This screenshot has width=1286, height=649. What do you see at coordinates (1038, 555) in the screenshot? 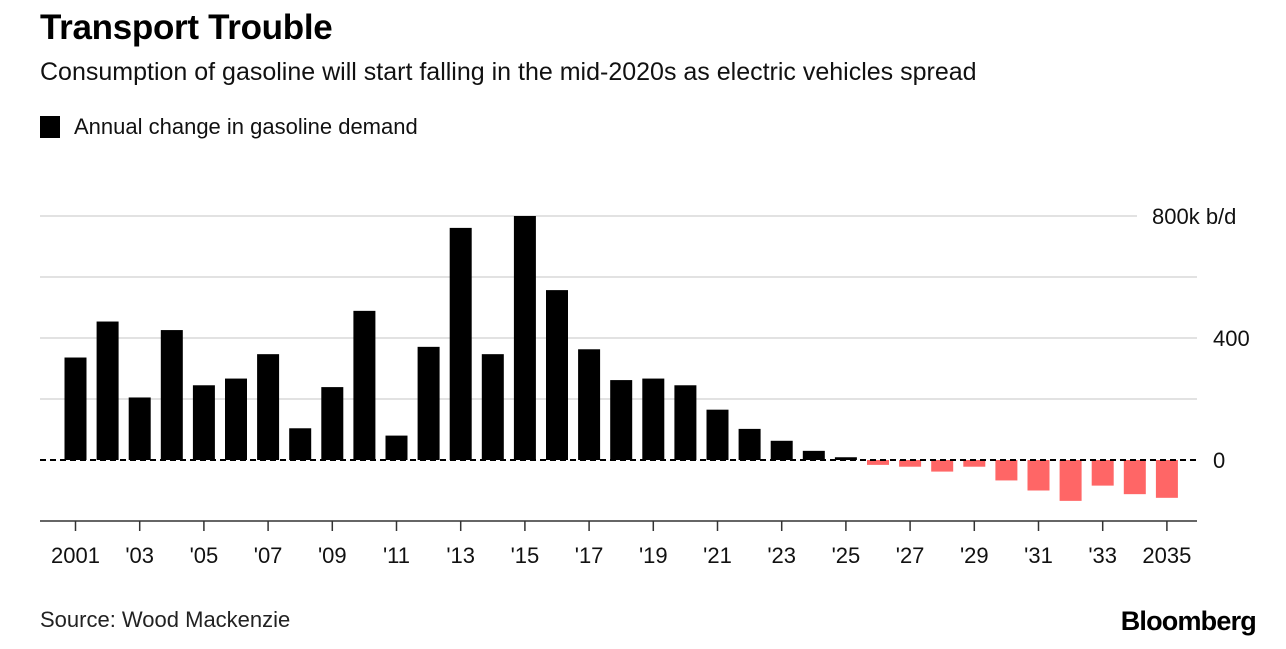
I see `x-tick-label: '31` at bounding box center [1038, 555].